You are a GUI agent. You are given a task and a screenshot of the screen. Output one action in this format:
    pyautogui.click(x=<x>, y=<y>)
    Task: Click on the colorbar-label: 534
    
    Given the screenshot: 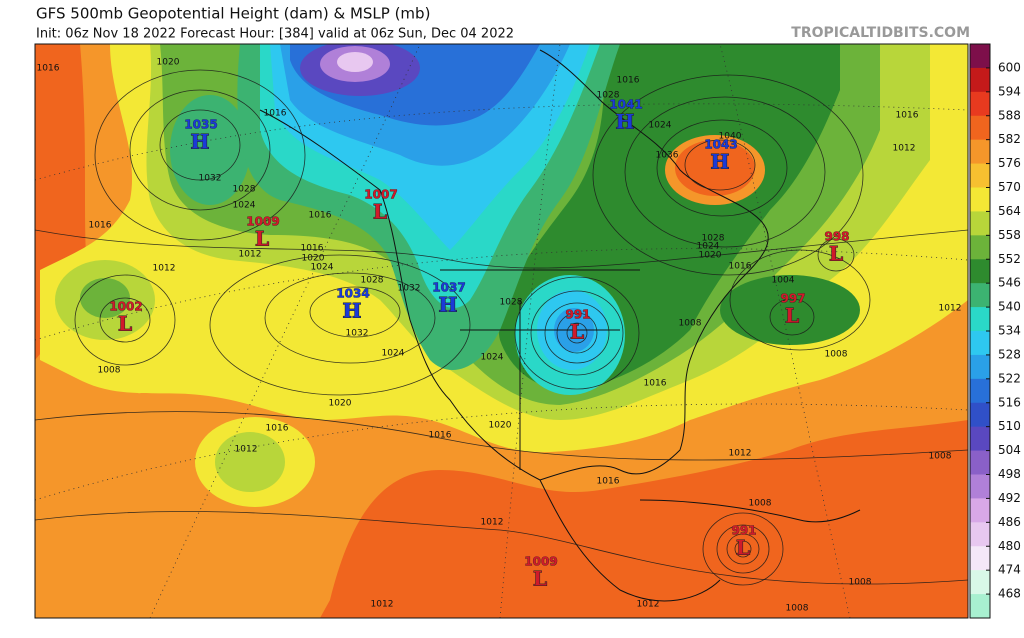 What is the action you would take?
    pyautogui.click(x=1009, y=331)
    